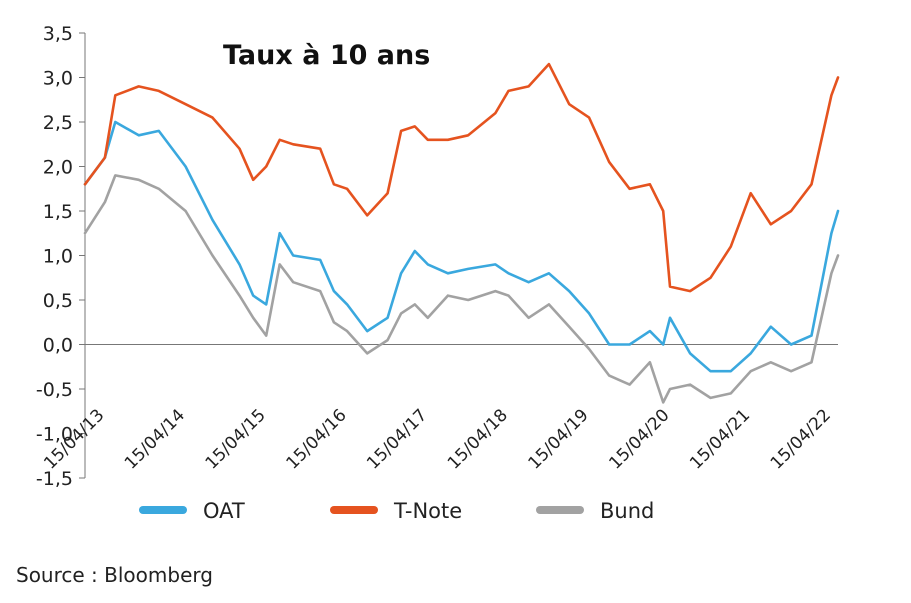 This screenshot has height=603, width=911. I want to click on x-tick-label: 15/04/22, so click(801, 439).